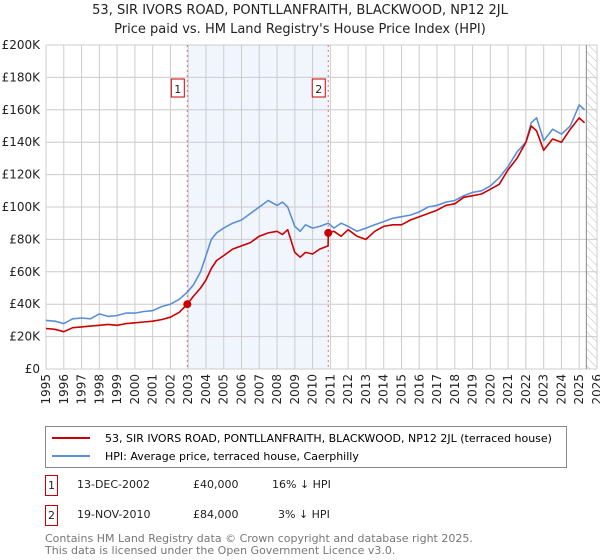 The image size is (600, 560). What do you see at coordinates (51, 485) in the screenshot?
I see `marker-badge: 1` at bounding box center [51, 485].